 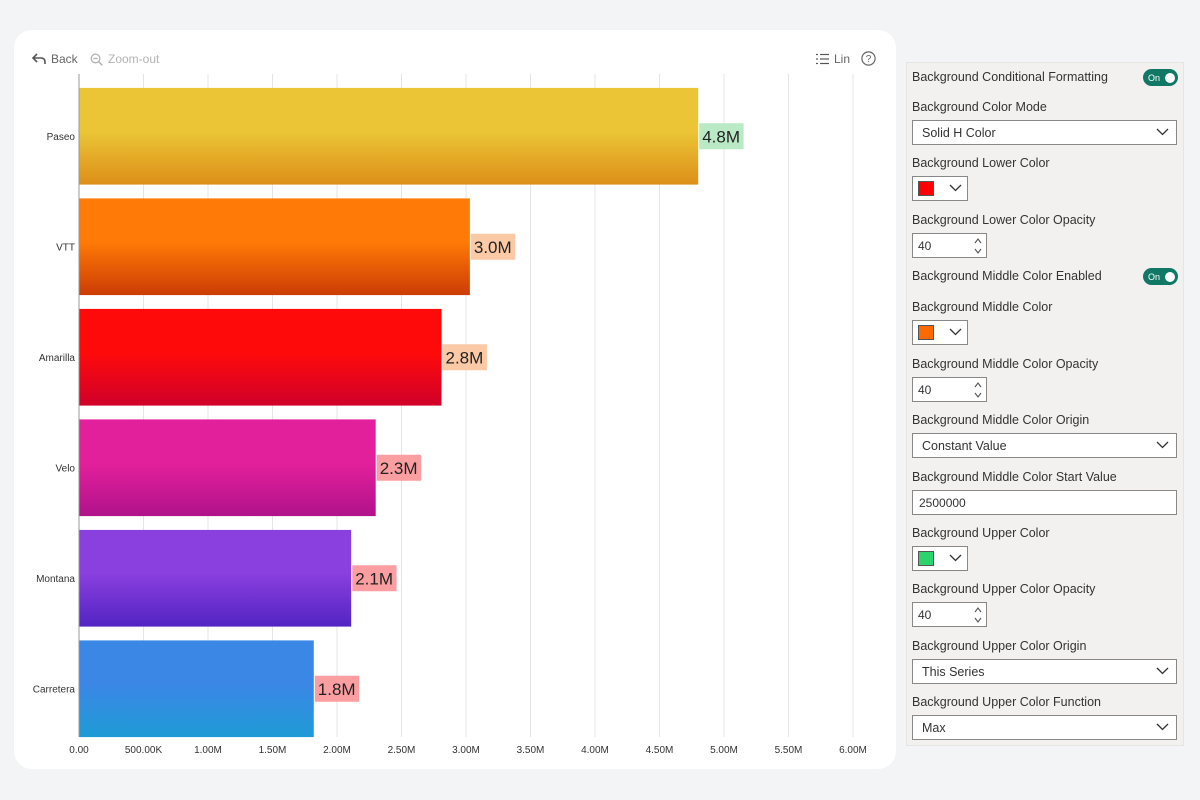 I want to click on bg-upper-opacity-spinner: 40, so click(x=949, y=614).